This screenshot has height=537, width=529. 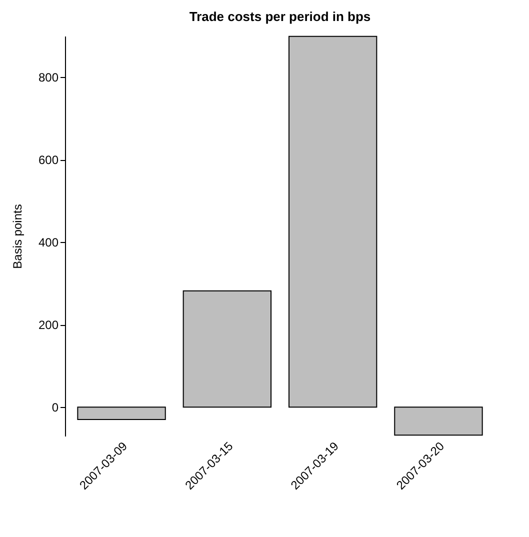 I want to click on y-axis-title: Basis points, so click(x=17, y=236).